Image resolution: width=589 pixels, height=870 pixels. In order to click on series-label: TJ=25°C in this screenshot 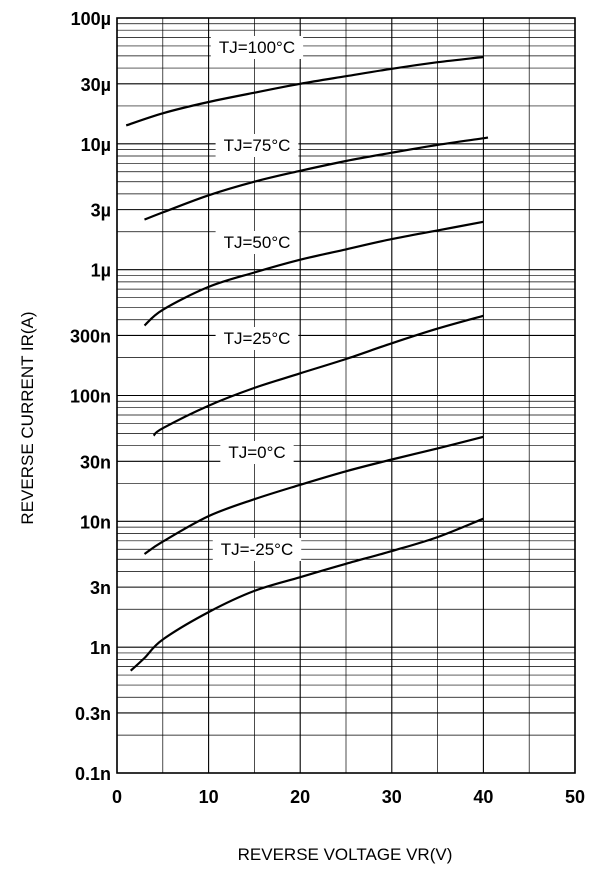, I will do `click(257, 338)`.